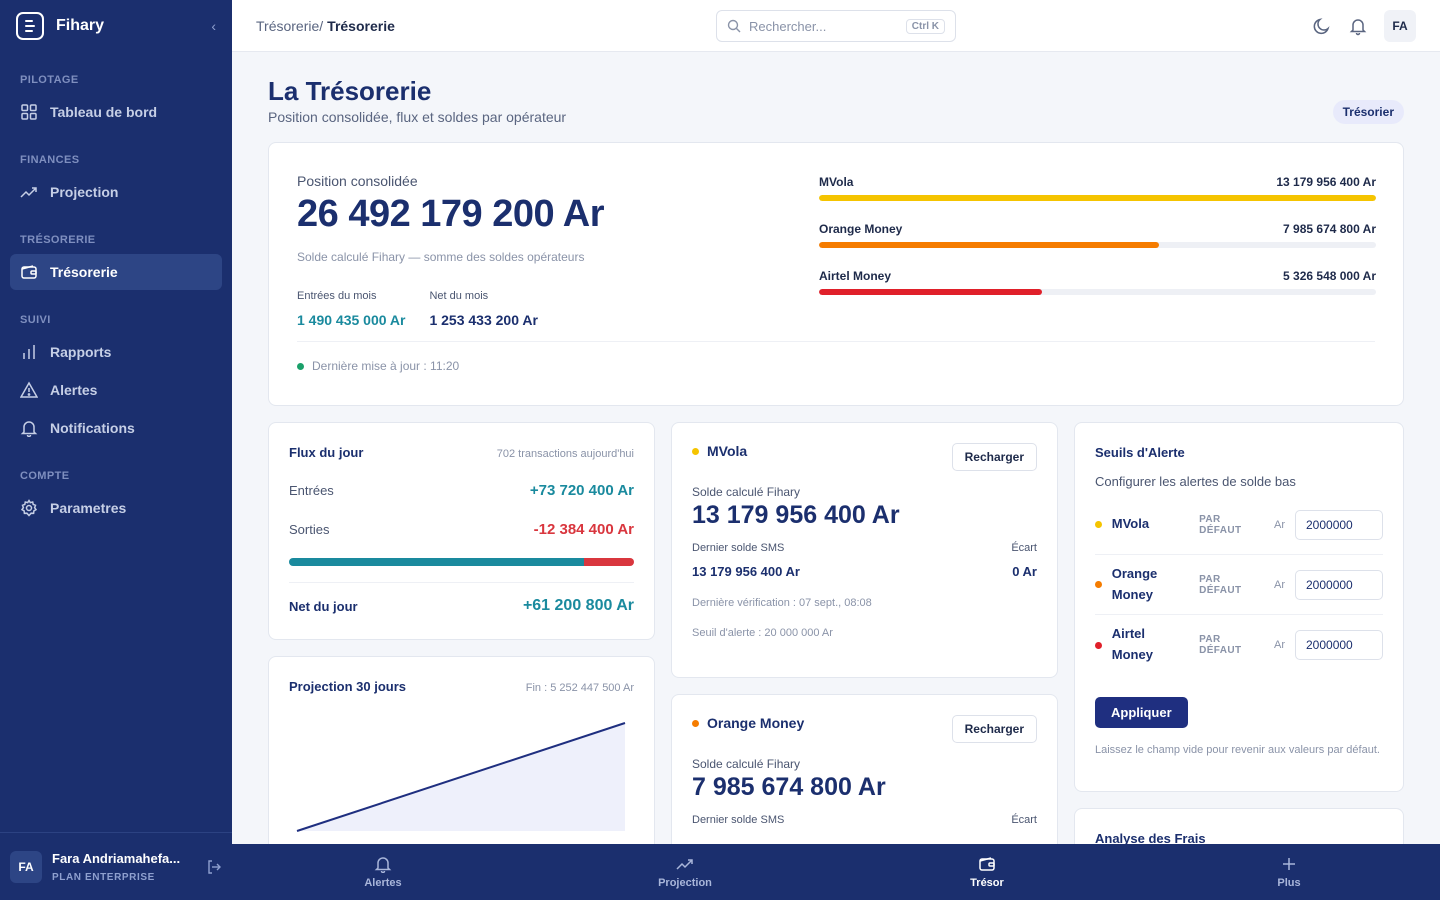 The image size is (1440, 900). What do you see at coordinates (309, 529) in the screenshot?
I see `flux-out-label: Sorties` at bounding box center [309, 529].